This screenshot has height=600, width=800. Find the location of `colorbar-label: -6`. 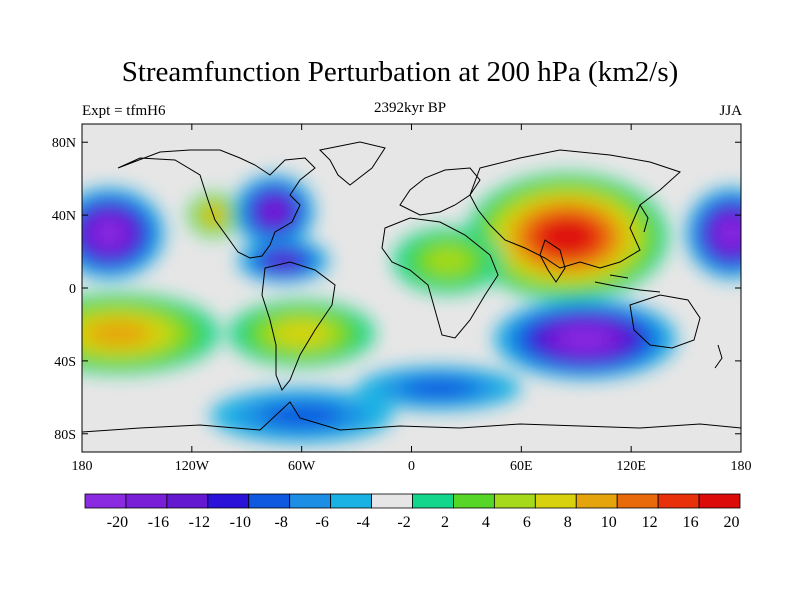

colorbar-label: -6 is located at coordinates (321, 522).